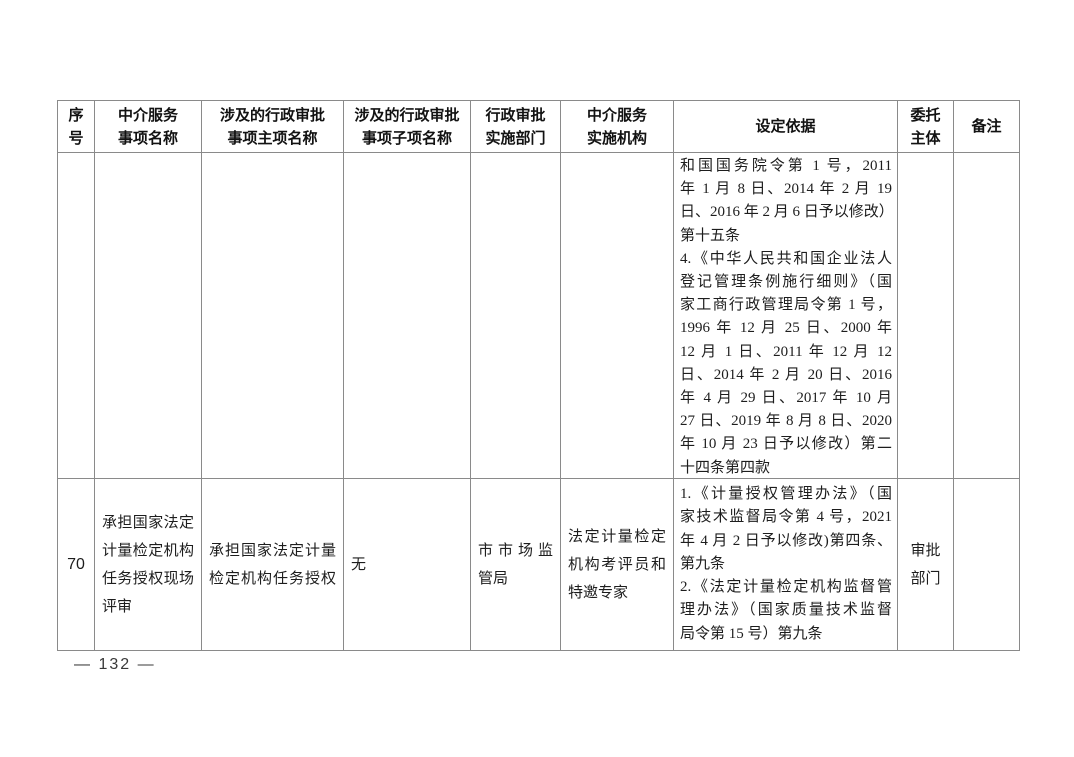  What do you see at coordinates (148, 127) in the screenshot?
I see `header-service-name: 中介服务 事项名称` at bounding box center [148, 127].